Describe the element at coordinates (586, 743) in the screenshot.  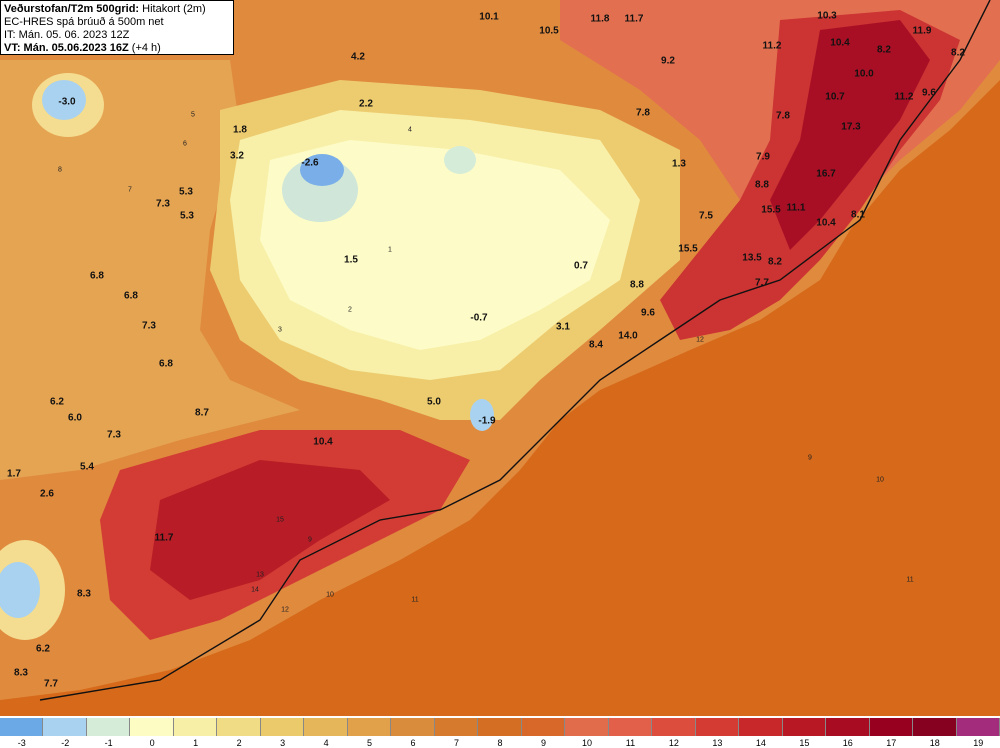
I see `legend-tick-label: 10` at that location.